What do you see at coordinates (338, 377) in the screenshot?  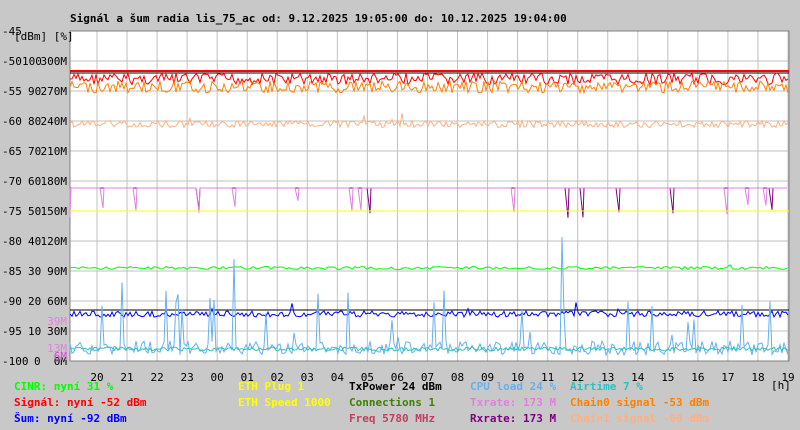 I see `x-tick: 04` at bounding box center [338, 377].